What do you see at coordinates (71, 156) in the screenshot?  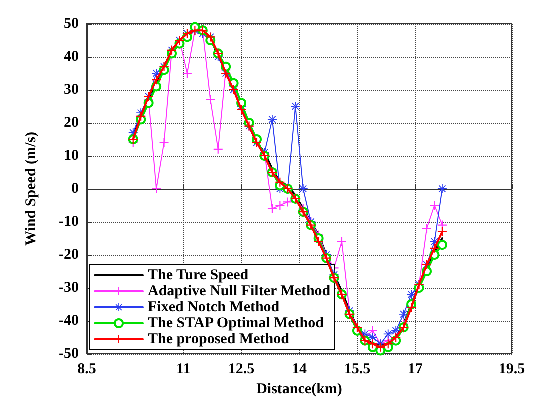 I see `y-tick-label: 10` at bounding box center [71, 156].